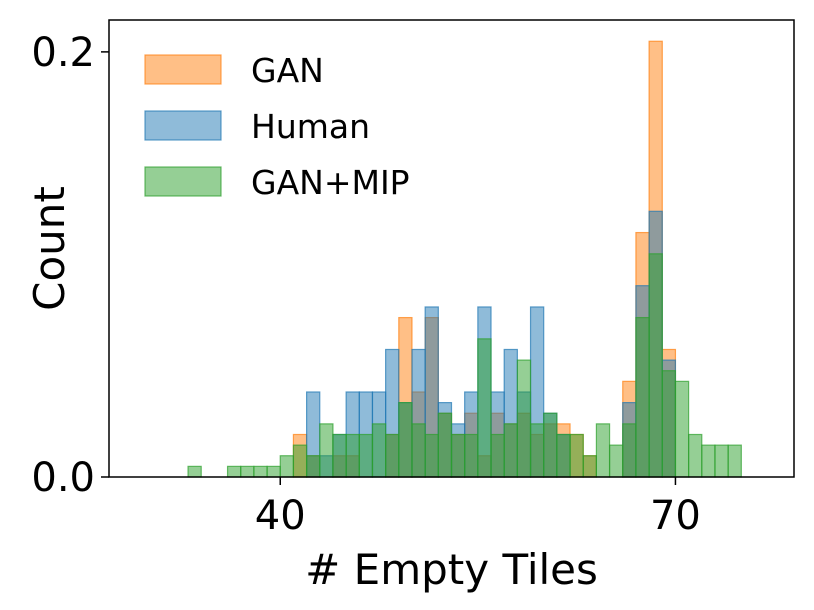  What do you see at coordinates (287, 70) in the screenshot?
I see `legend-label-gan: GAN` at bounding box center [287, 70].